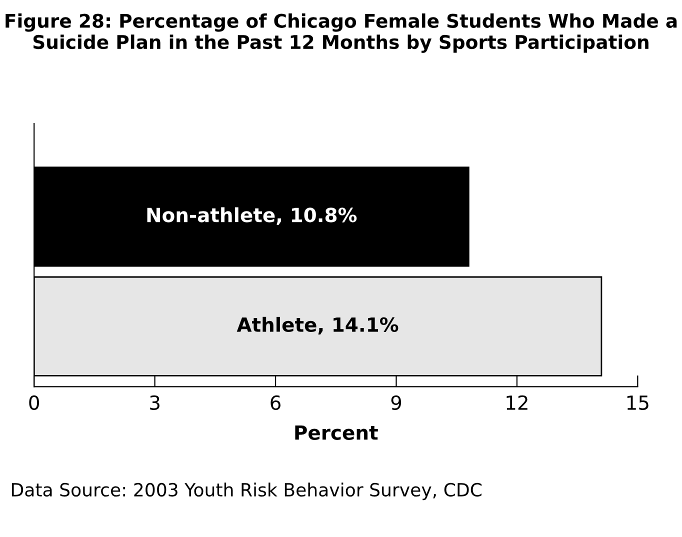 This screenshot has height=537, width=682. Describe the element at coordinates (396, 402) in the screenshot. I see `x-tick-label: 9` at that location.